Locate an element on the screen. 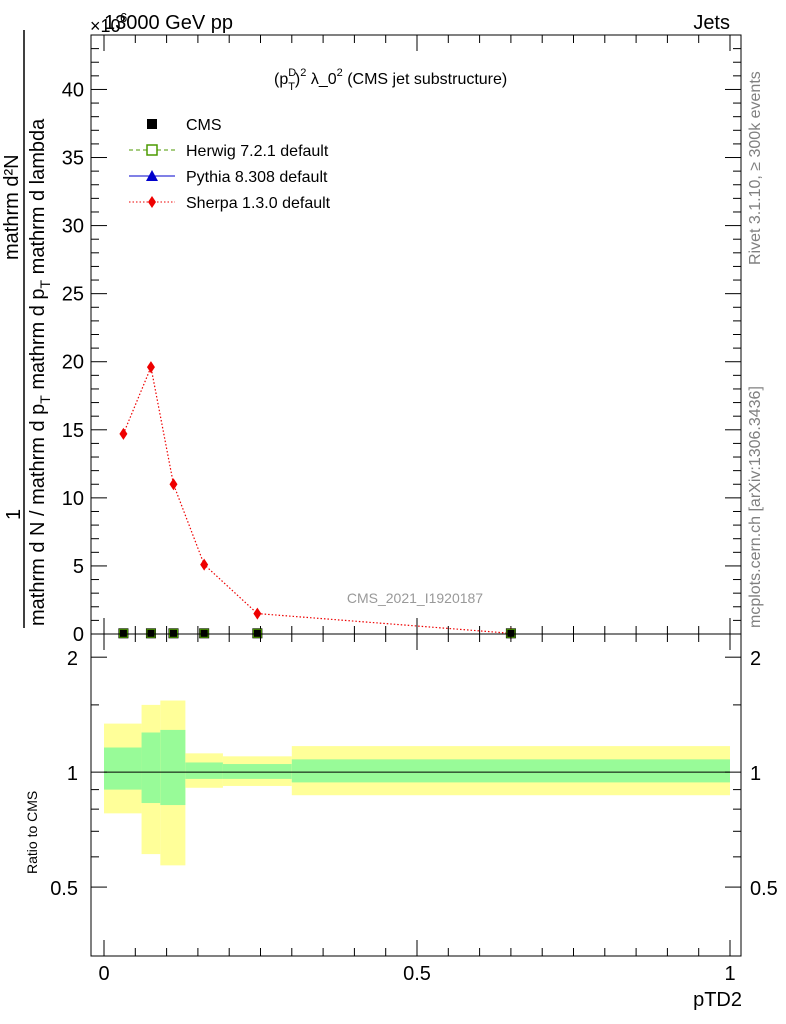 This screenshot has width=786, height=1024. ratio-y-tick-label: 2 is located at coordinates (72, 659).